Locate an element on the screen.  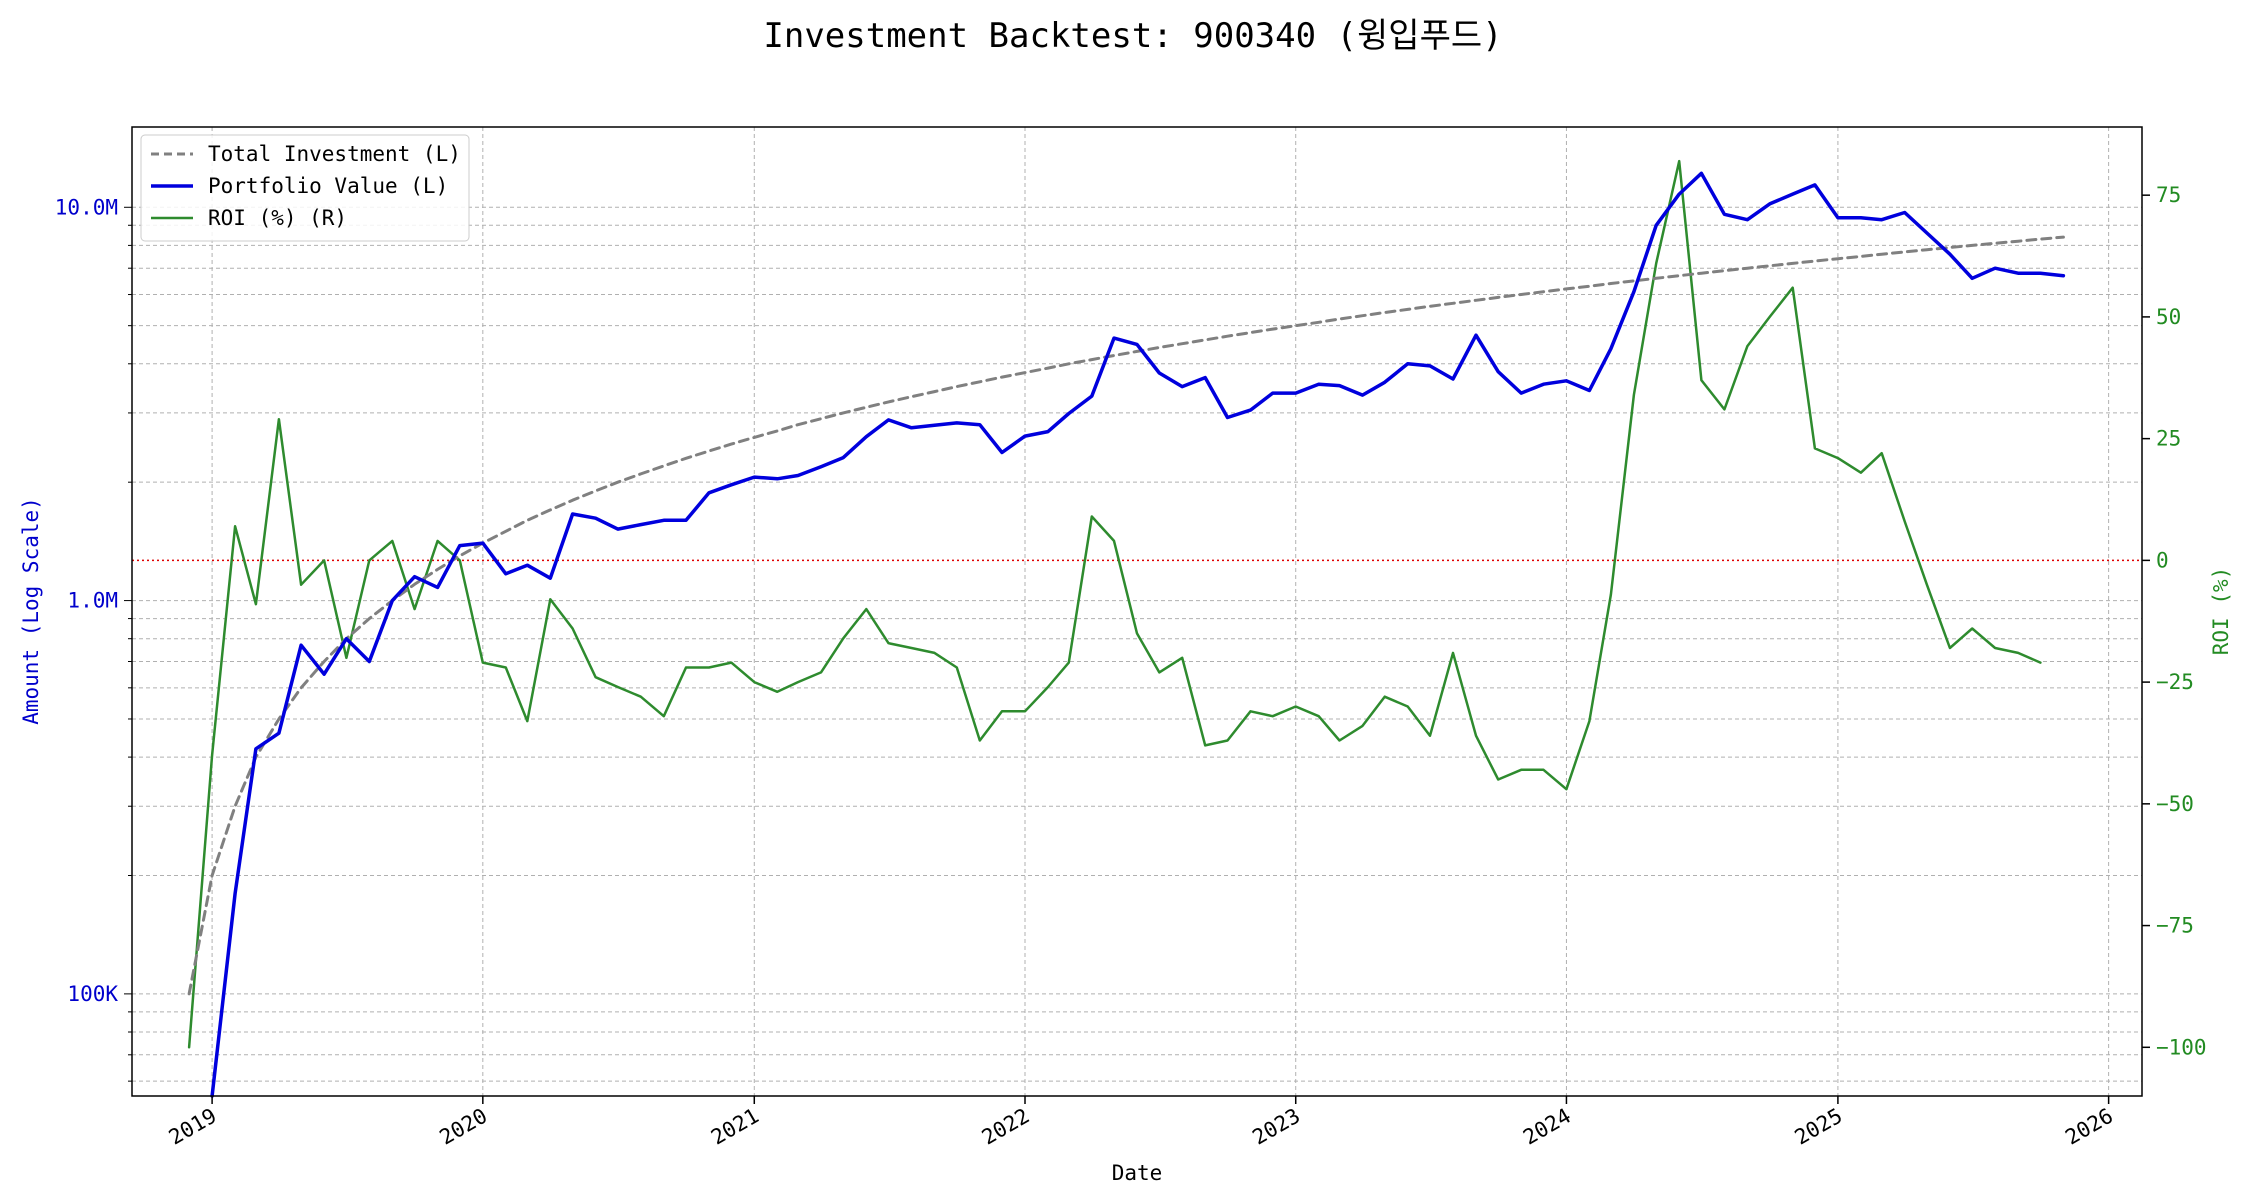
y-axis-left-label: Amount (Log Scale) is located at coordinates (31, 611).